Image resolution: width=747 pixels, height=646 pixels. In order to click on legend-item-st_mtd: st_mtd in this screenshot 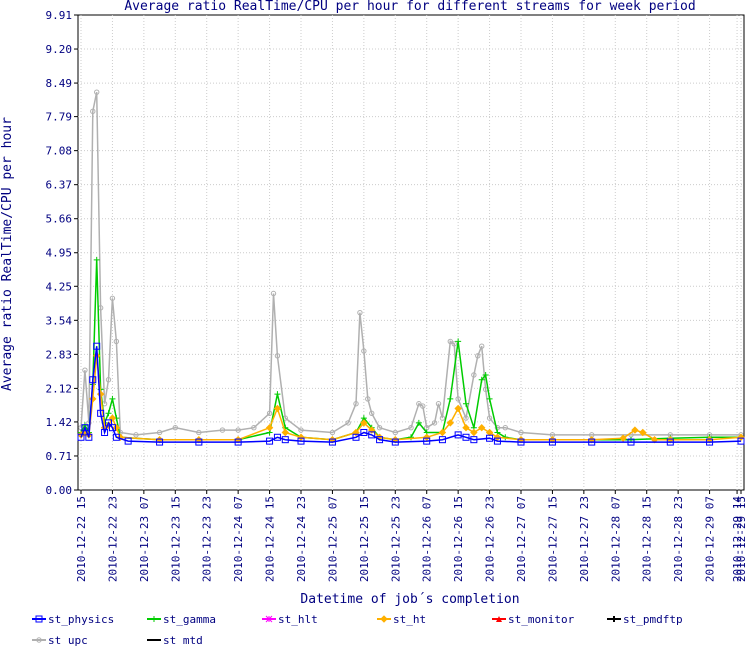, I will do `click(175, 640)`.